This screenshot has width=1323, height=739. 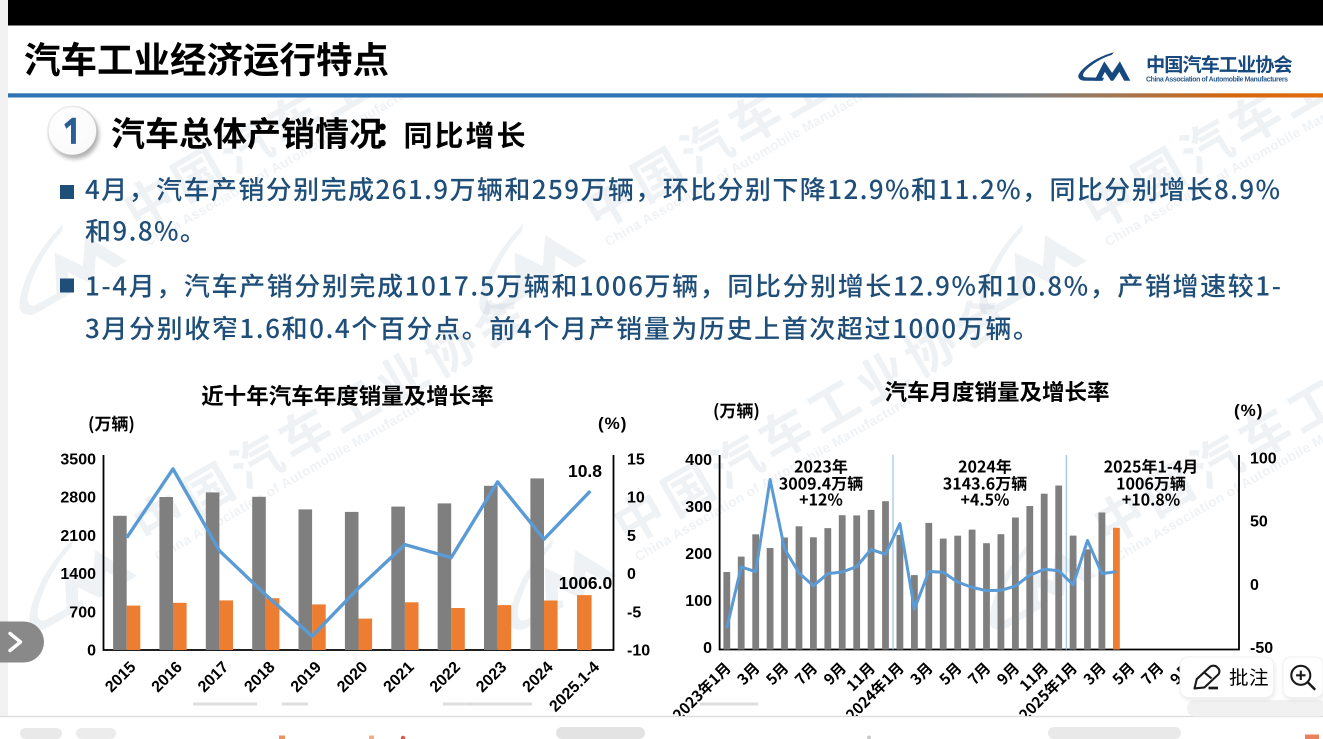 I want to click on svg-text: 15, so click(x=636, y=460).